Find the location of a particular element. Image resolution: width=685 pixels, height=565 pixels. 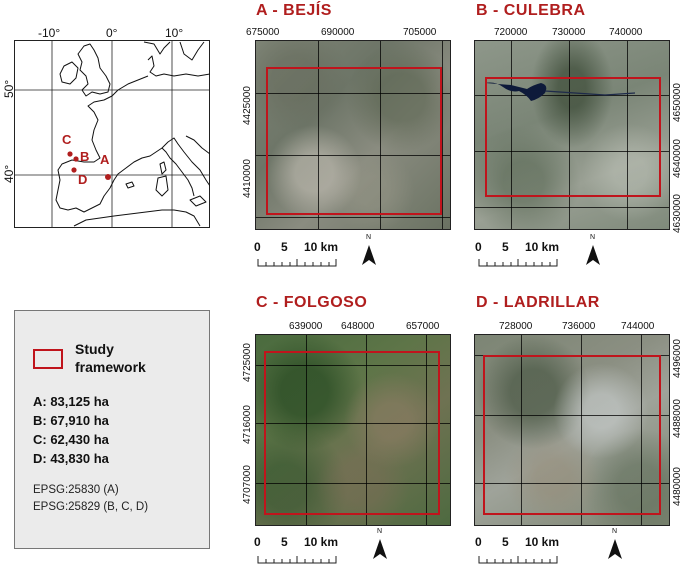

panel-b-grid-h2 is located at coordinates (572, 151).